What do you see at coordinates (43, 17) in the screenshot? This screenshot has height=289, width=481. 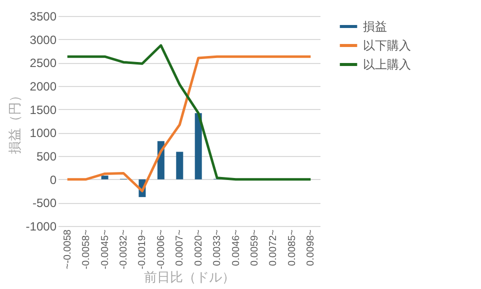 I see `y-tick-label: 3500` at bounding box center [43, 17].